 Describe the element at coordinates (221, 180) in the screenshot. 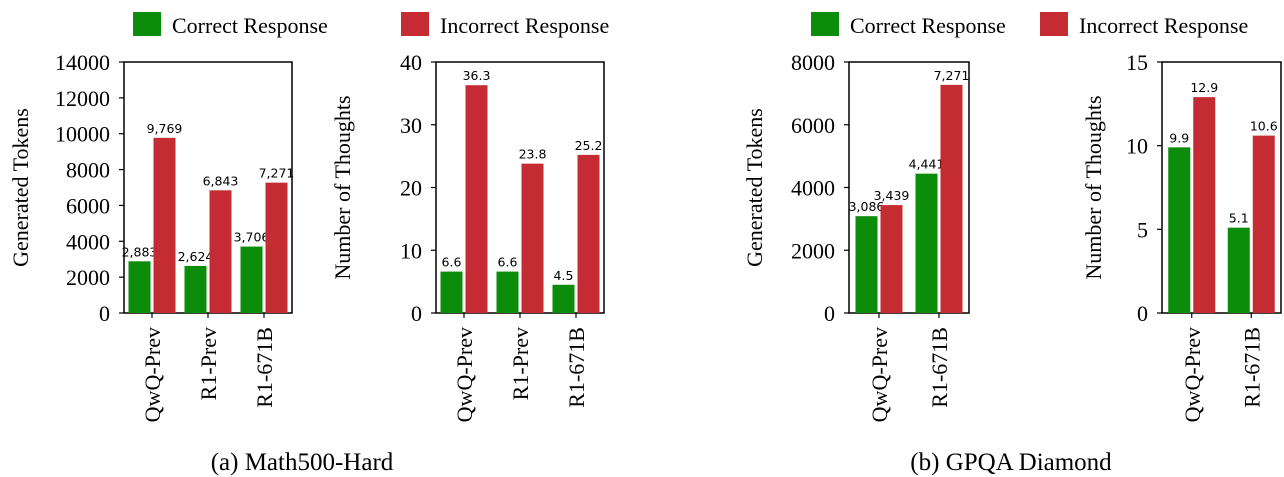

I see `bar-value-label: 6,843` at that location.